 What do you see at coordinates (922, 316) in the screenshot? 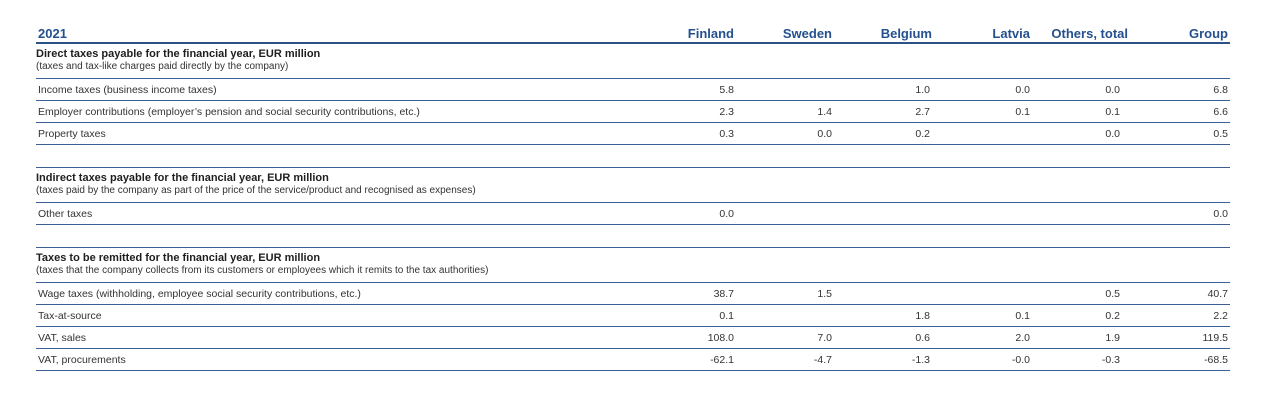
I see `cell-belgium: 1.8` at bounding box center [922, 316].